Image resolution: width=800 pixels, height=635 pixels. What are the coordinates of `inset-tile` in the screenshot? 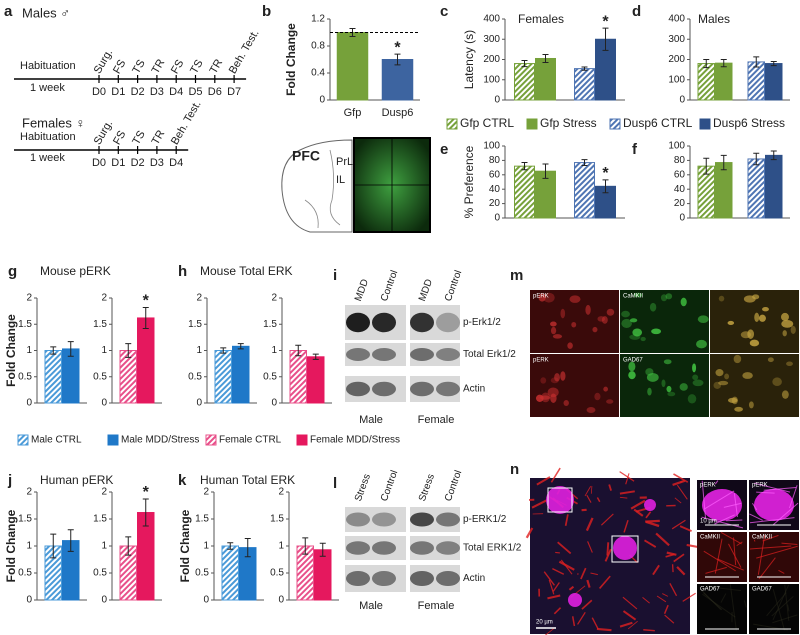 It's located at (774, 557).